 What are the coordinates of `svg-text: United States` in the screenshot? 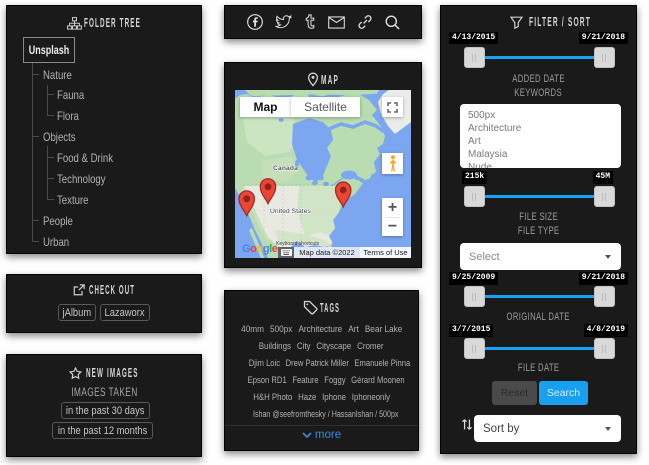 It's located at (290, 211).